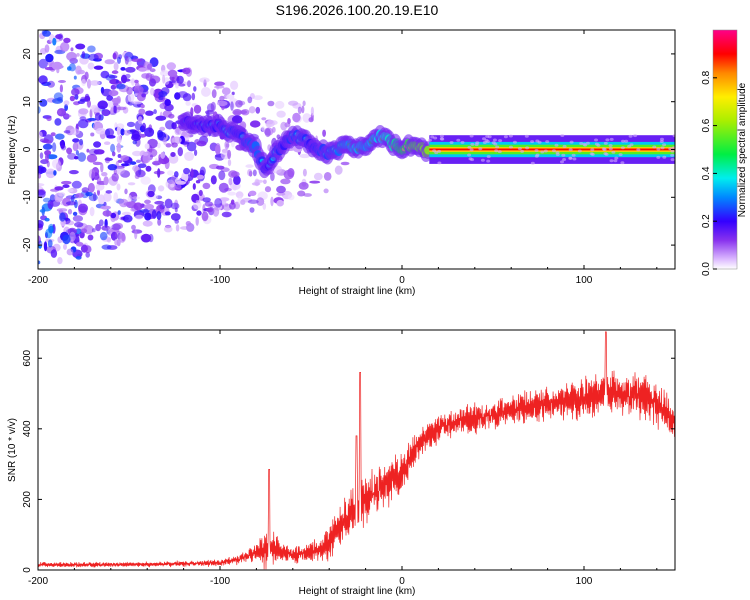 The width and height of the screenshot is (750, 600). I want to click on colorbar-tick-label: 0.2, so click(706, 221).